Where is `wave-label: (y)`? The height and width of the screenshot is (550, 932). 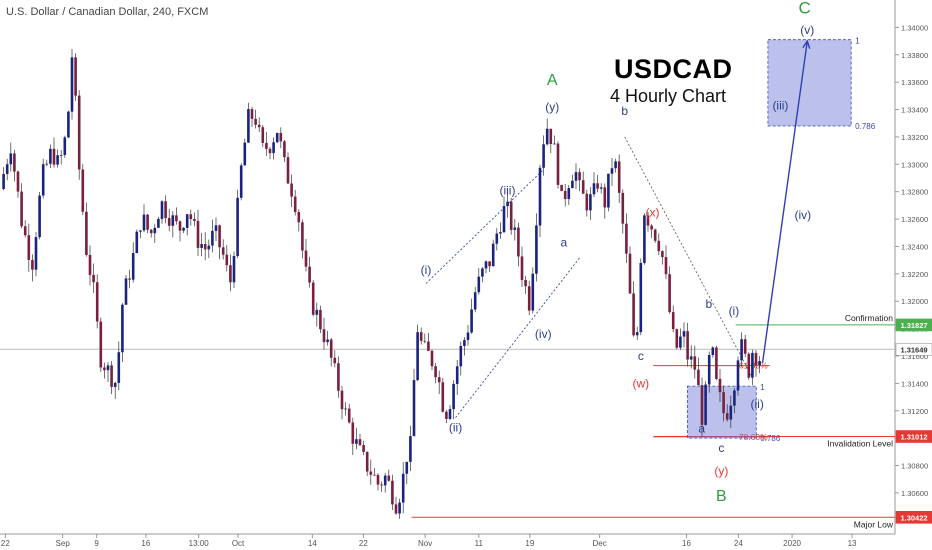 wave-label: (y) is located at coordinates (721, 471).